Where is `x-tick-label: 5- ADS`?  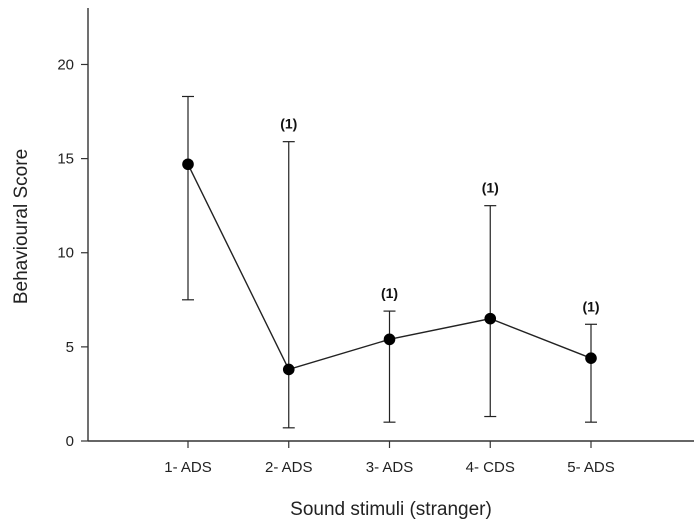 x-tick-label: 5- ADS is located at coordinates (591, 467).